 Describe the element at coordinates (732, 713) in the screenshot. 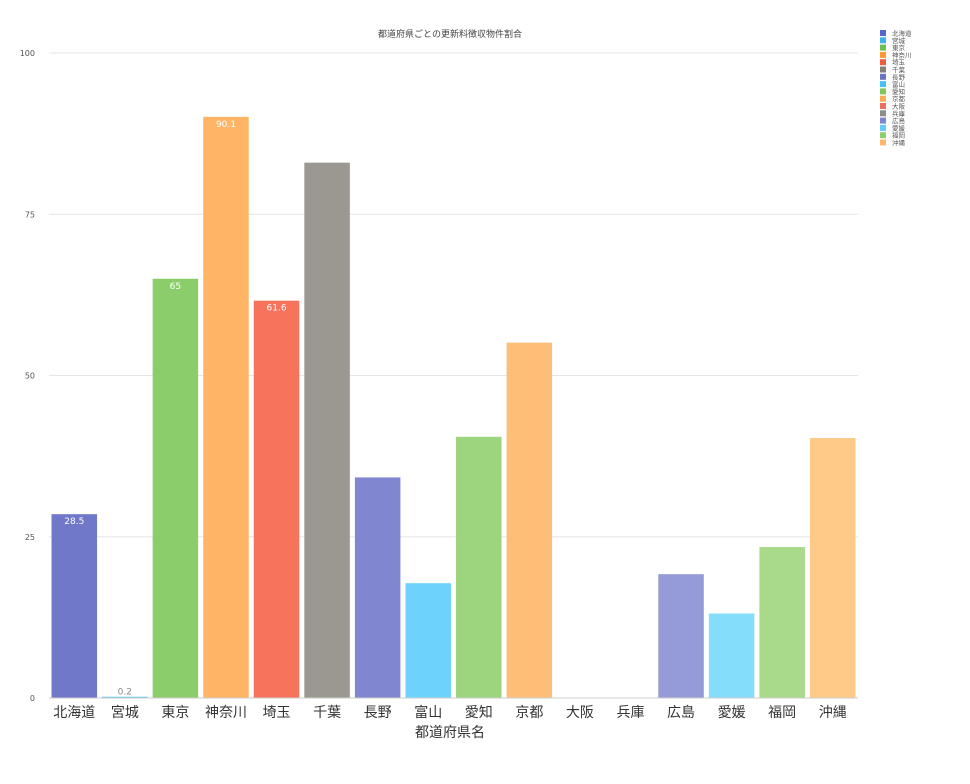

I see `x-tick-label: 愛媛` at that location.